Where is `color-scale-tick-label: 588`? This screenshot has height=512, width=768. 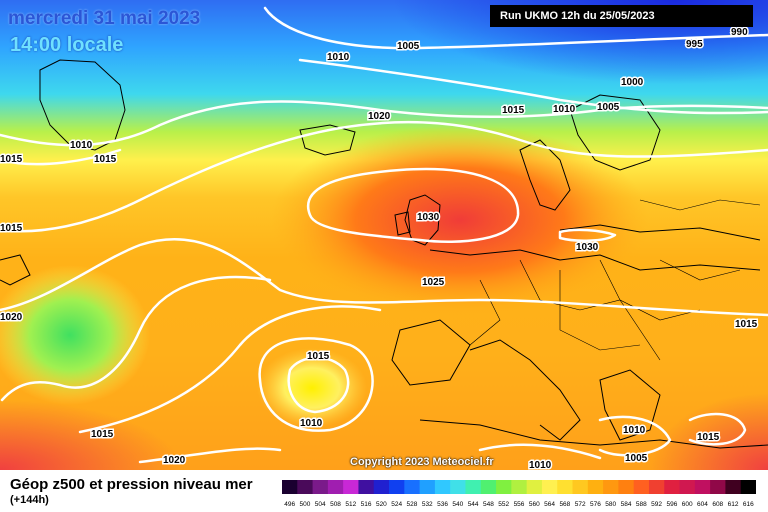
color-scale-tick-label: 588 is located at coordinates (641, 504).